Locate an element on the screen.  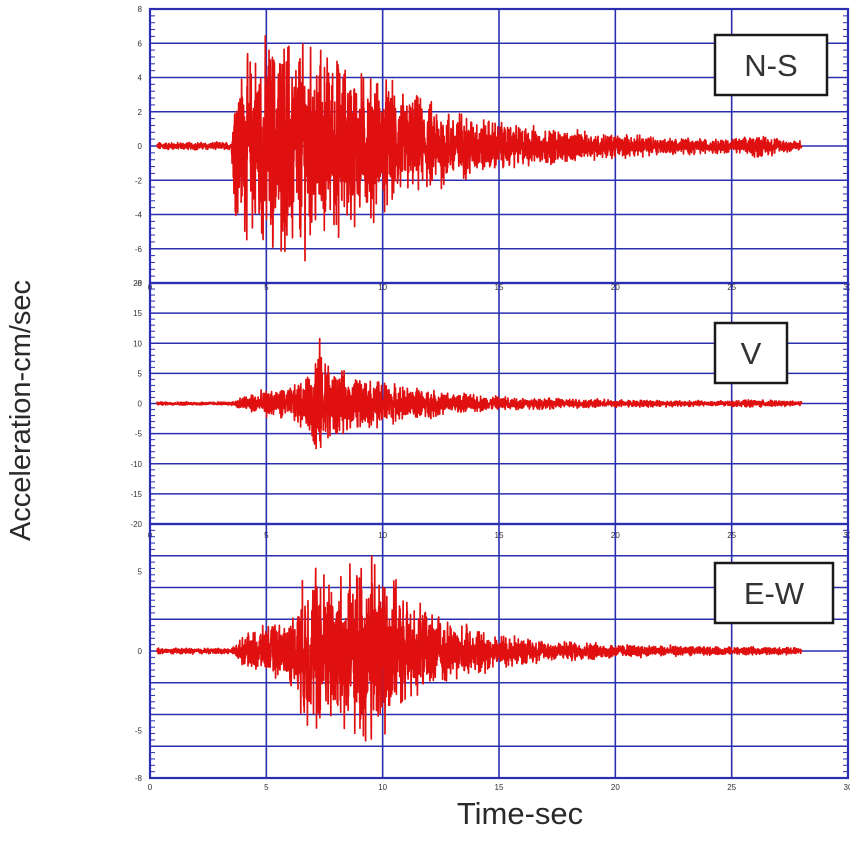
y-tick-label: -10 is located at coordinates (136, 464).